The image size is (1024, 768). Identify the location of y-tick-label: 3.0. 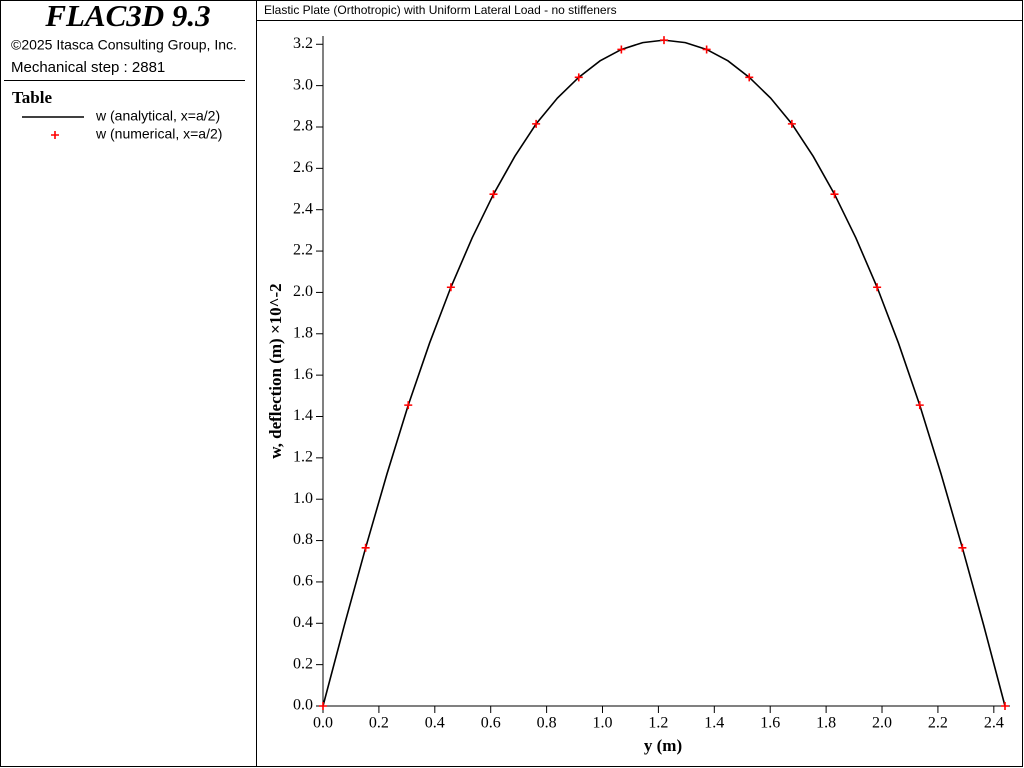
(303, 84).